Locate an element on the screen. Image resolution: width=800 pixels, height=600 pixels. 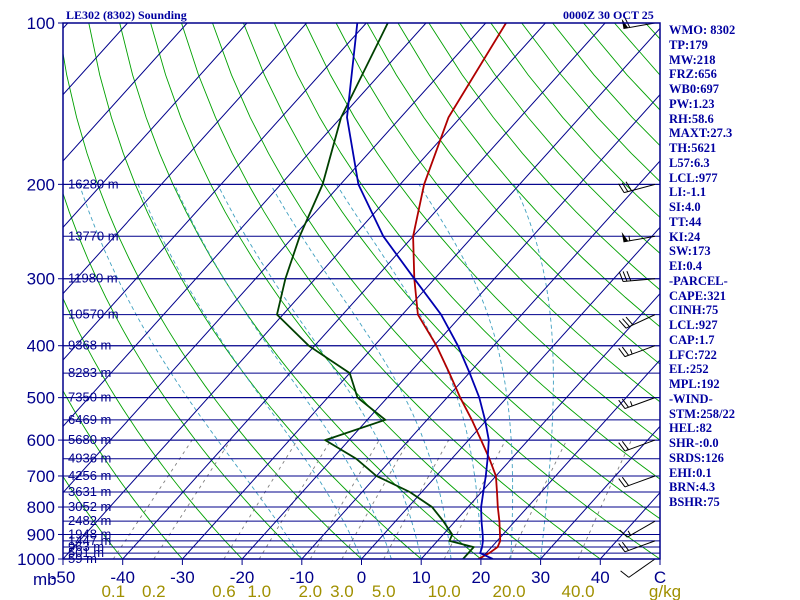
height-level-label: 1447 m is located at coordinates (89, 540).